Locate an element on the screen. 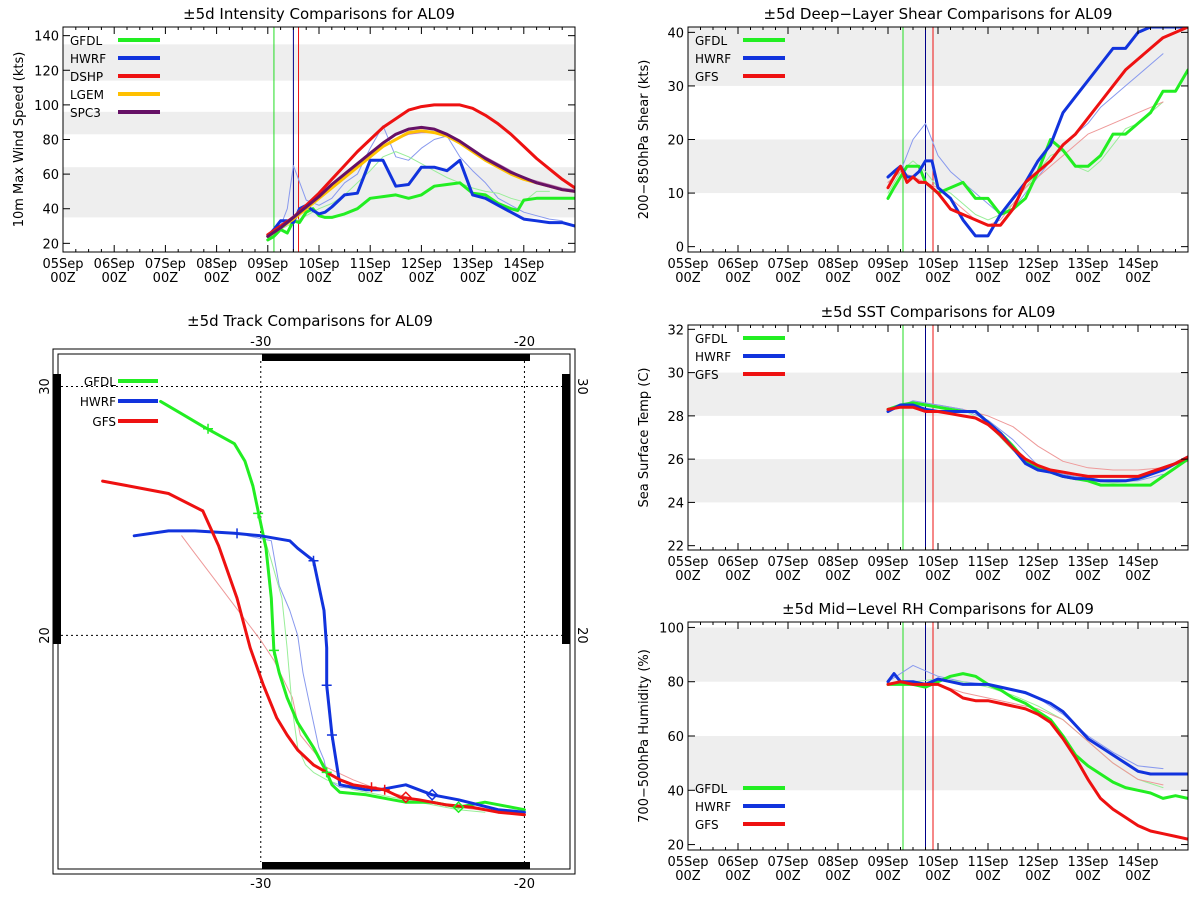  shear-ytick-label: 30 is located at coordinates (675, 87).